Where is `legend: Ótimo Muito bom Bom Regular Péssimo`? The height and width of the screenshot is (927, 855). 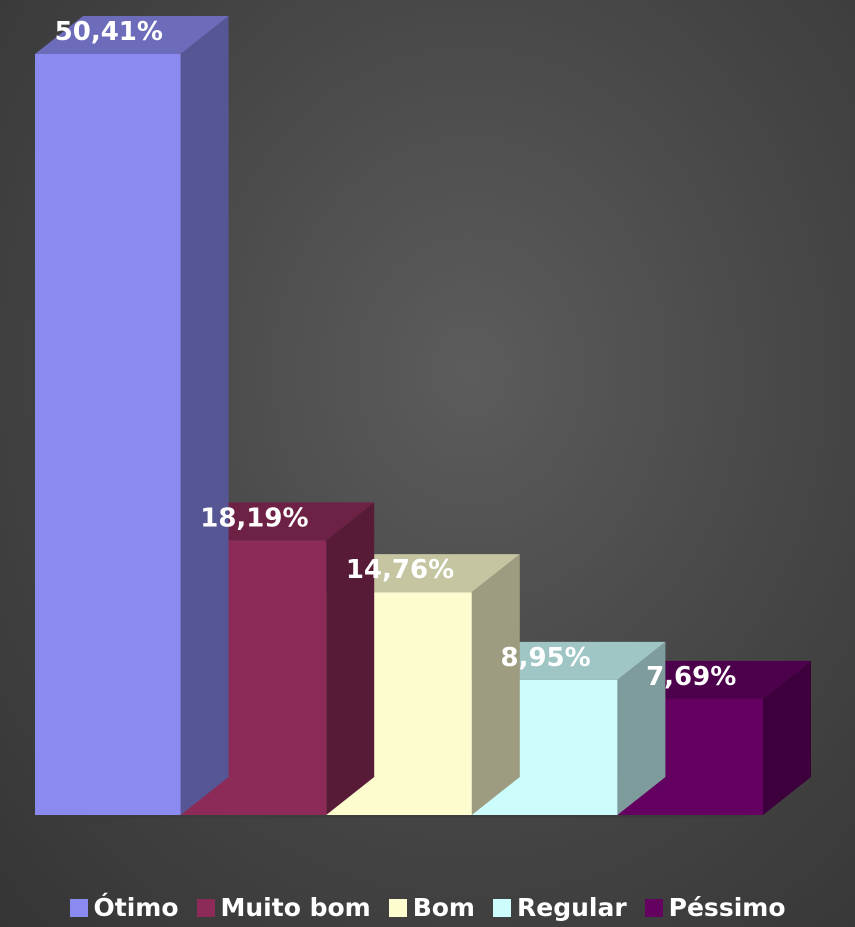 legend: Ótimo Muito bom Bom Regular Péssimo is located at coordinates (427, 907).